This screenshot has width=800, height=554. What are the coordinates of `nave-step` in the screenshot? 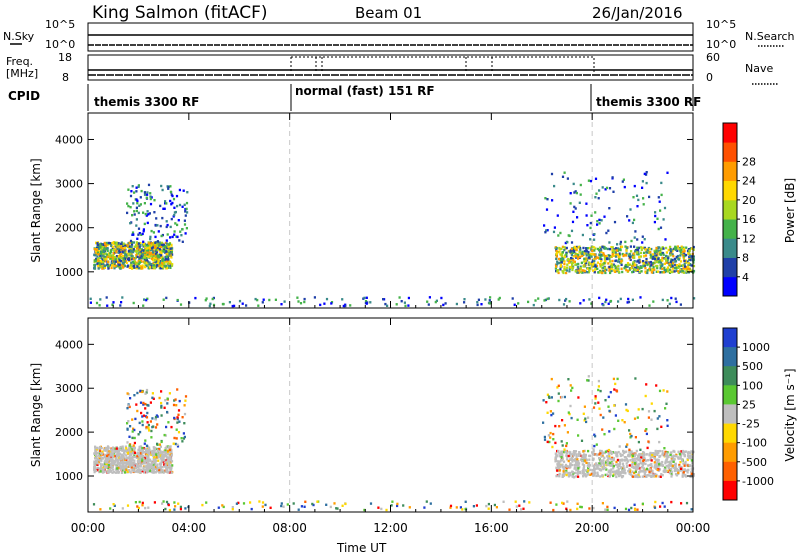 It's located at (443, 64).